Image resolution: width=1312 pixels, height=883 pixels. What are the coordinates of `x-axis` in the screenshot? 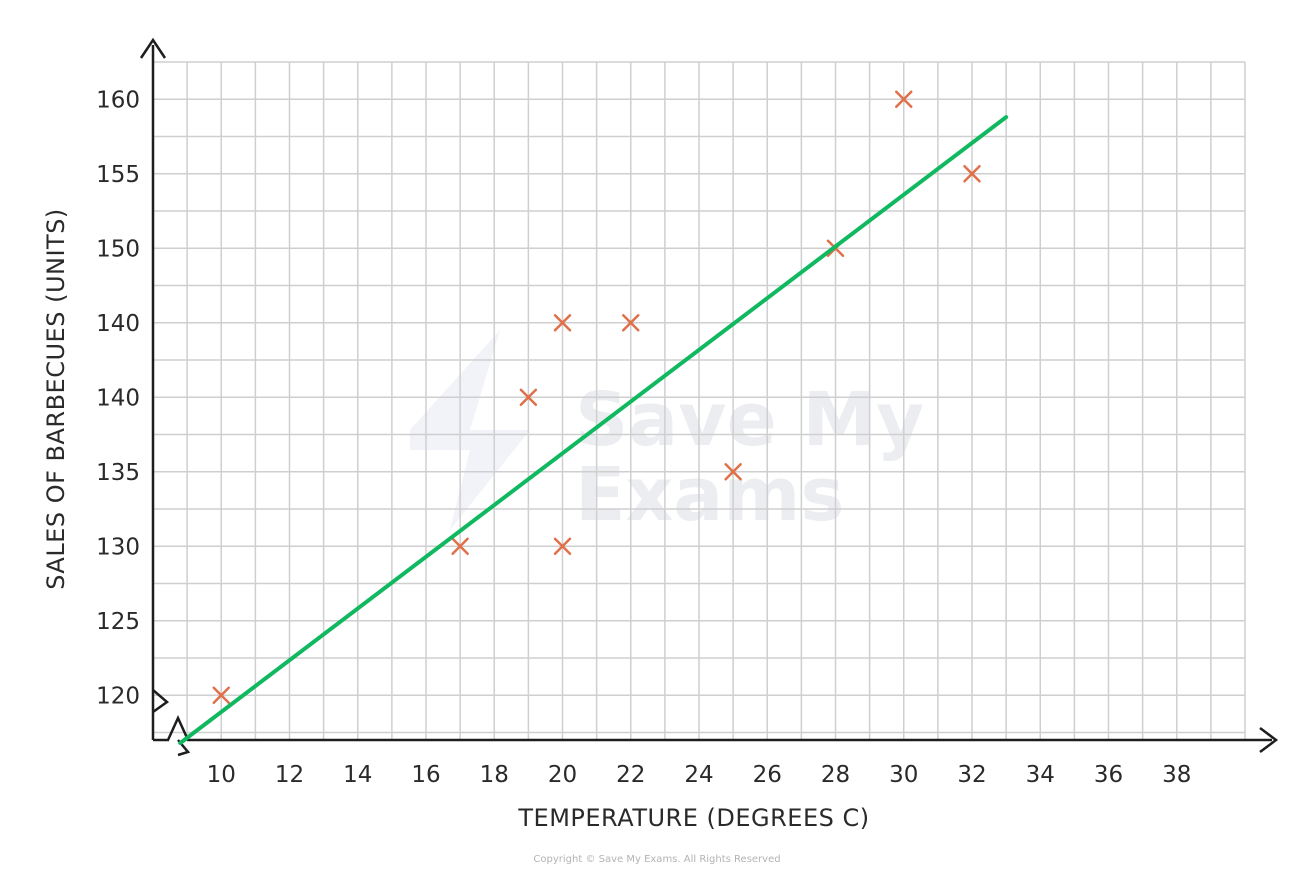 It's located at (712, 728).